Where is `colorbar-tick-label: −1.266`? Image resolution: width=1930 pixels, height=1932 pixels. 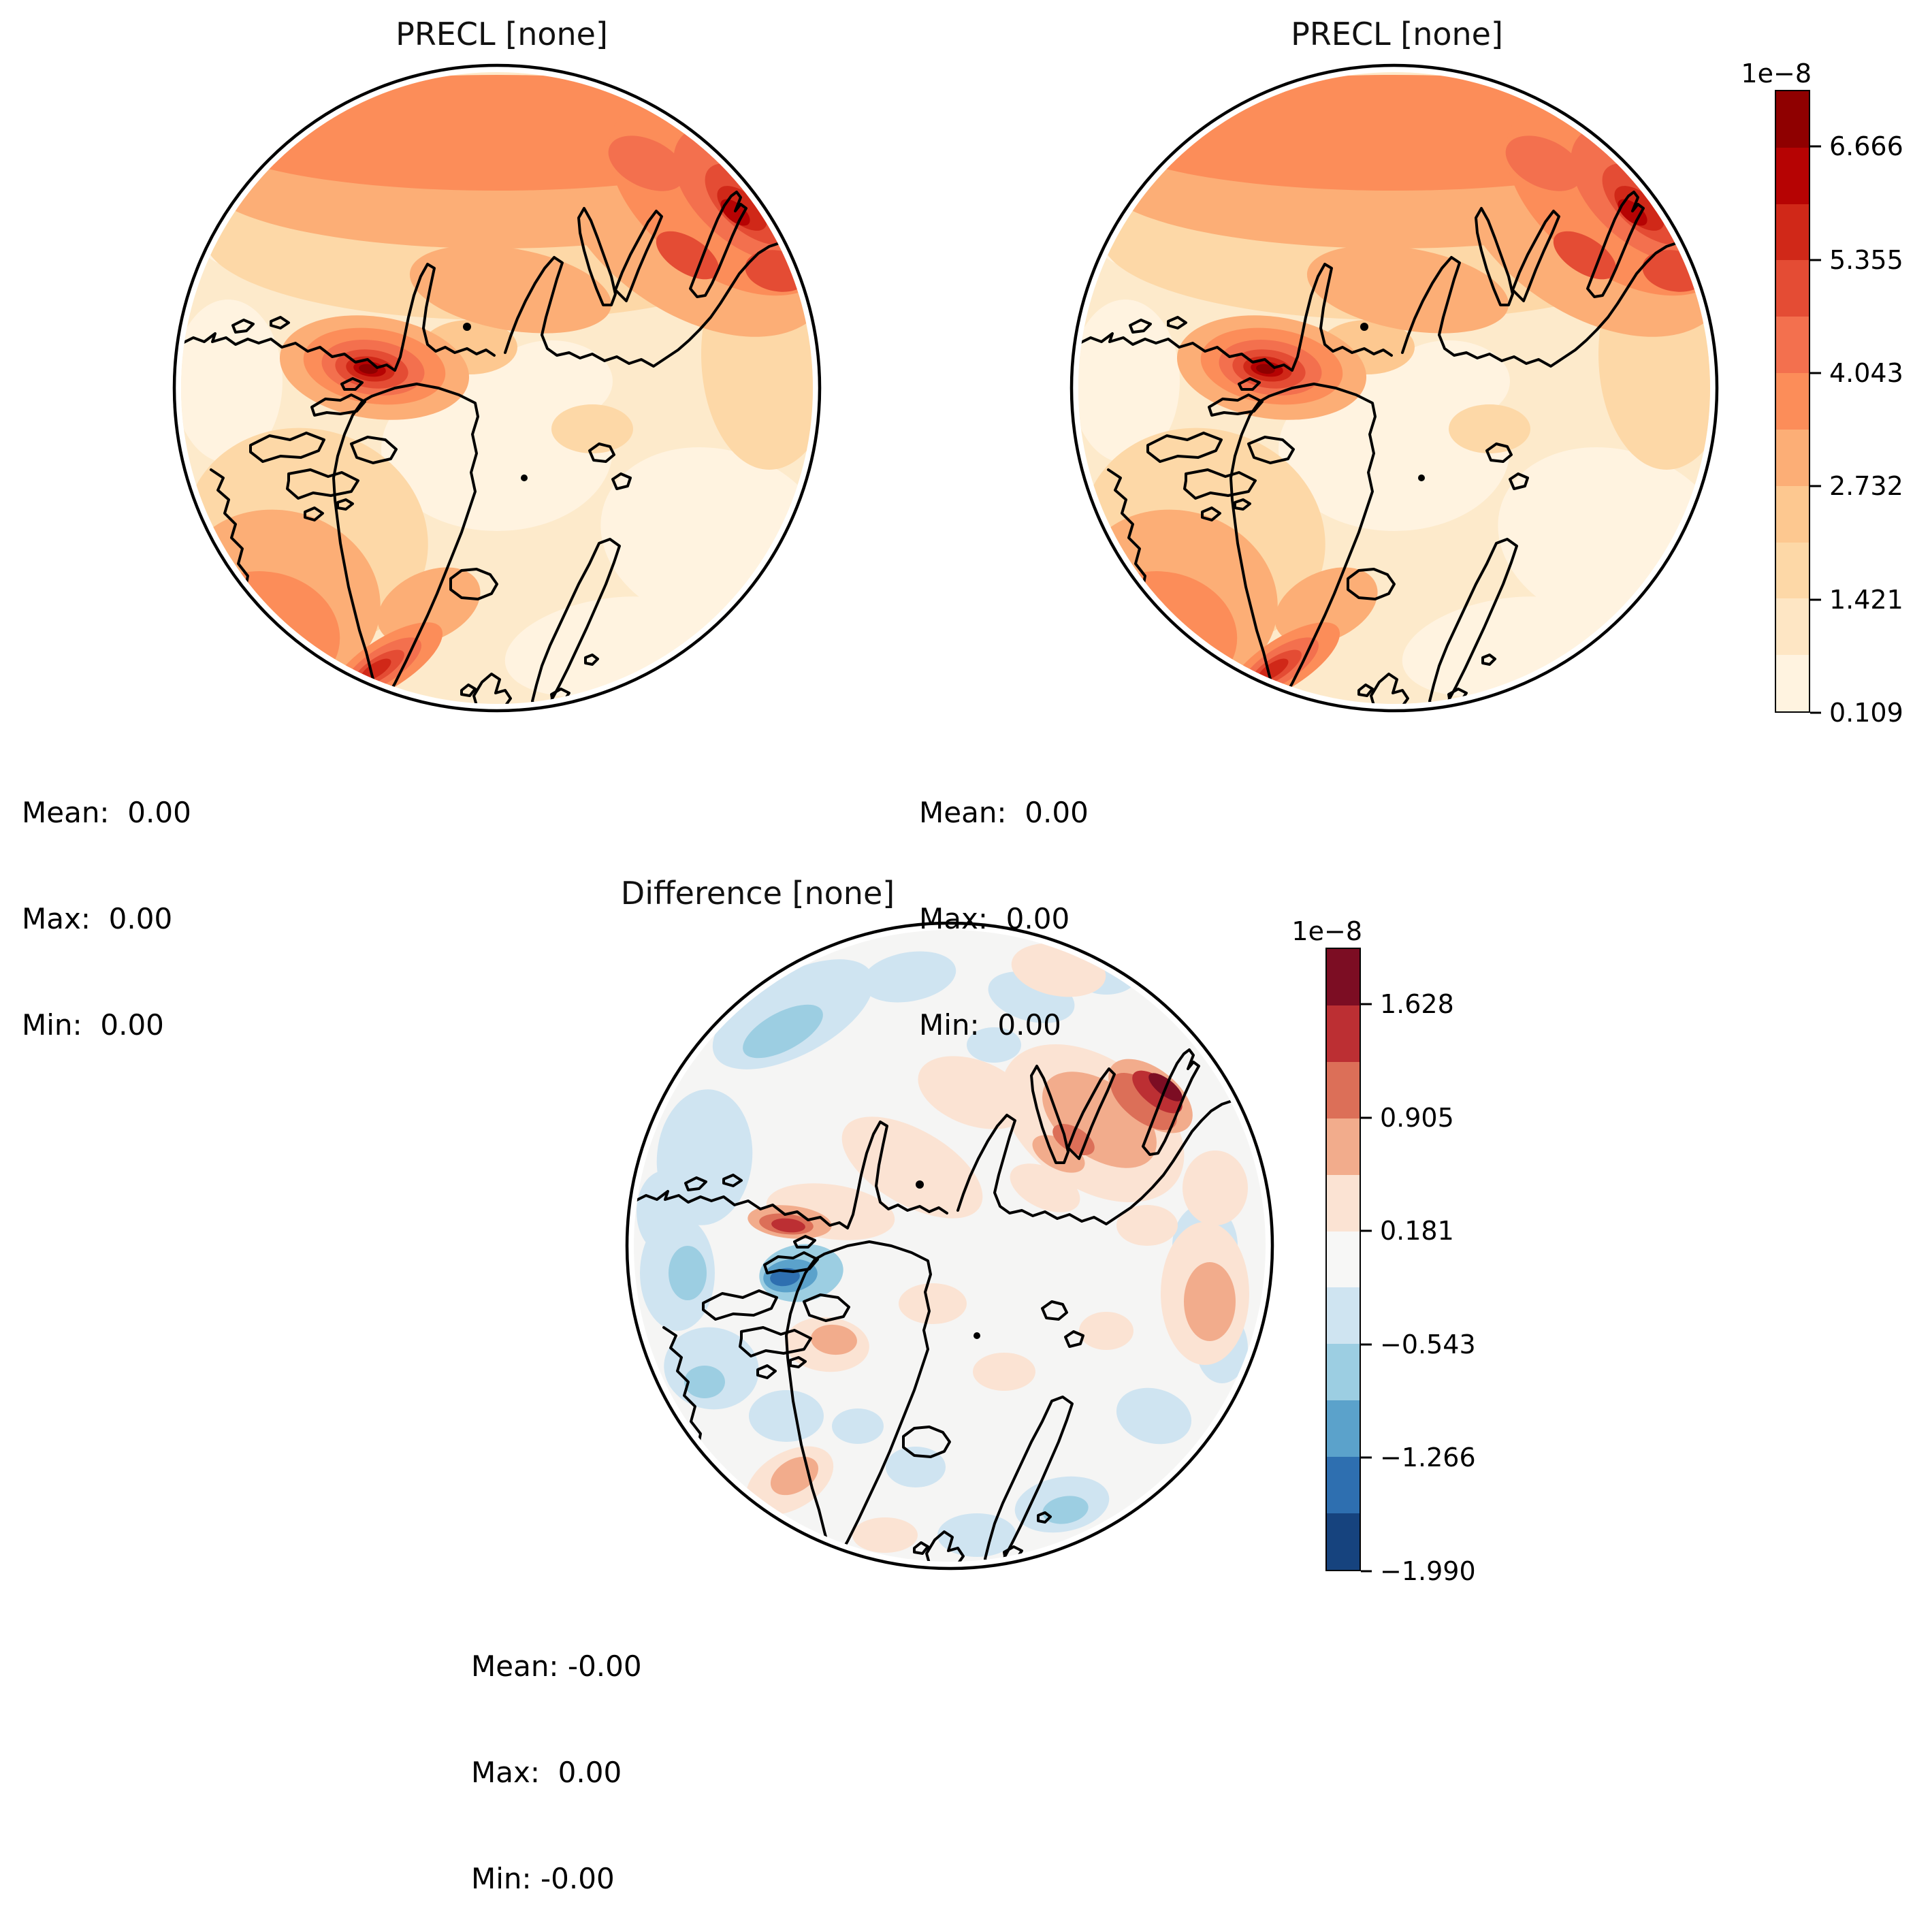
colorbar-tick-label: −1.266 is located at coordinates (1428, 1458).